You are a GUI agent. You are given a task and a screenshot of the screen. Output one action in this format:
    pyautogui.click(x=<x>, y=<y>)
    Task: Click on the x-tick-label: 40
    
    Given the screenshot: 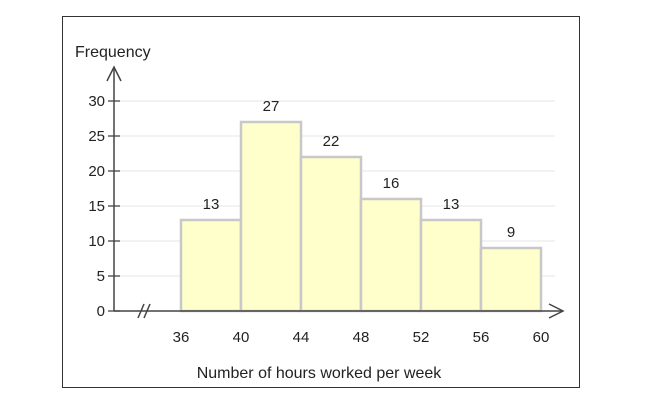 What is the action you would take?
    pyautogui.click(x=241, y=337)
    